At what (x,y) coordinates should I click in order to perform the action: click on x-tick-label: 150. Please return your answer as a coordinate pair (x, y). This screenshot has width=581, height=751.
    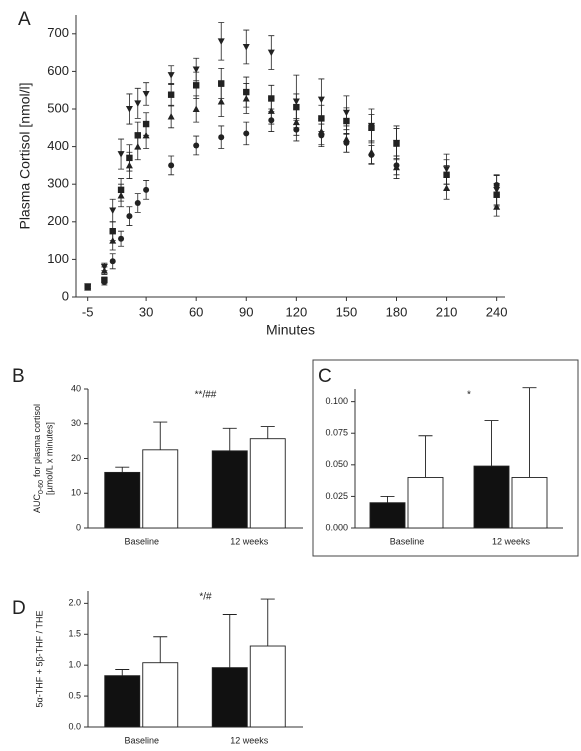
    Looking at the image, I should click on (347, 311).